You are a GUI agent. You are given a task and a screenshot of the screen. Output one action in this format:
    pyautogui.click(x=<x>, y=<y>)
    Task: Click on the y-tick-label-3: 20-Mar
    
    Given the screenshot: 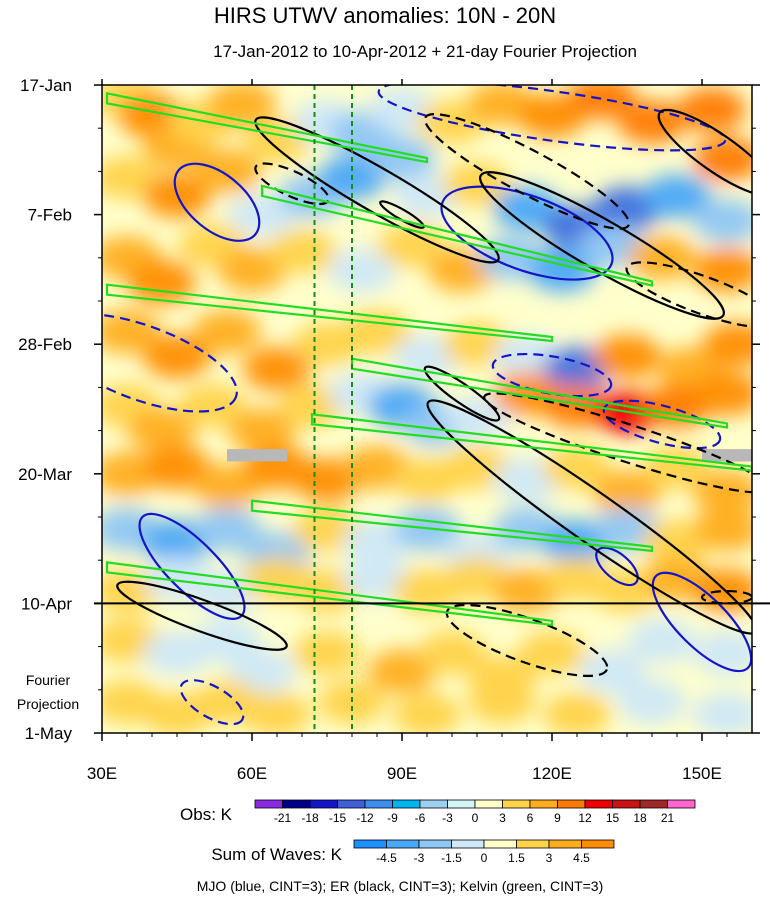 What is the action you would take?
    pyautogui.click(x=45, y=474)
    